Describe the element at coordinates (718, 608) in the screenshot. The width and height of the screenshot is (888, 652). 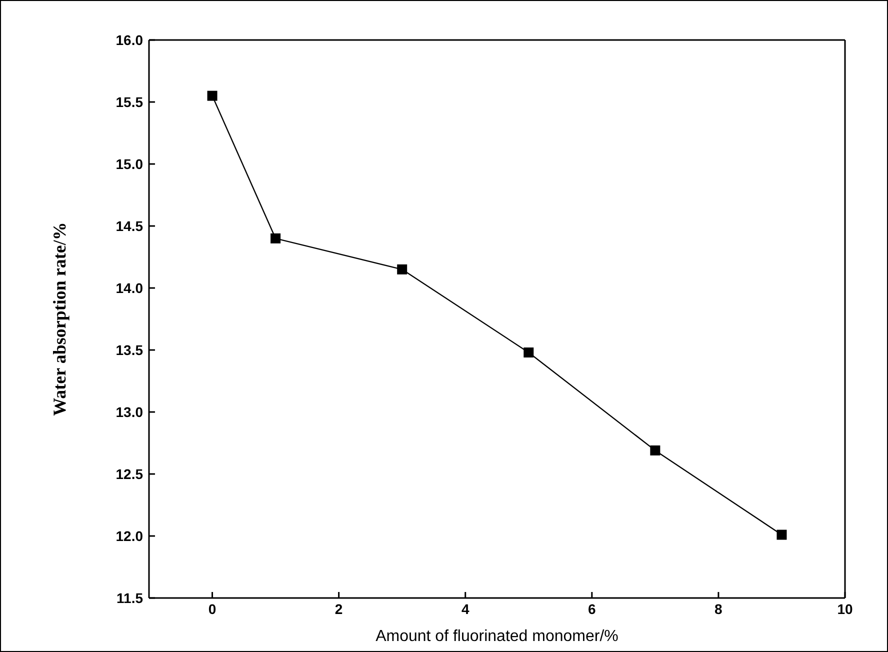
I see `x-tick-label: 8` at that location.